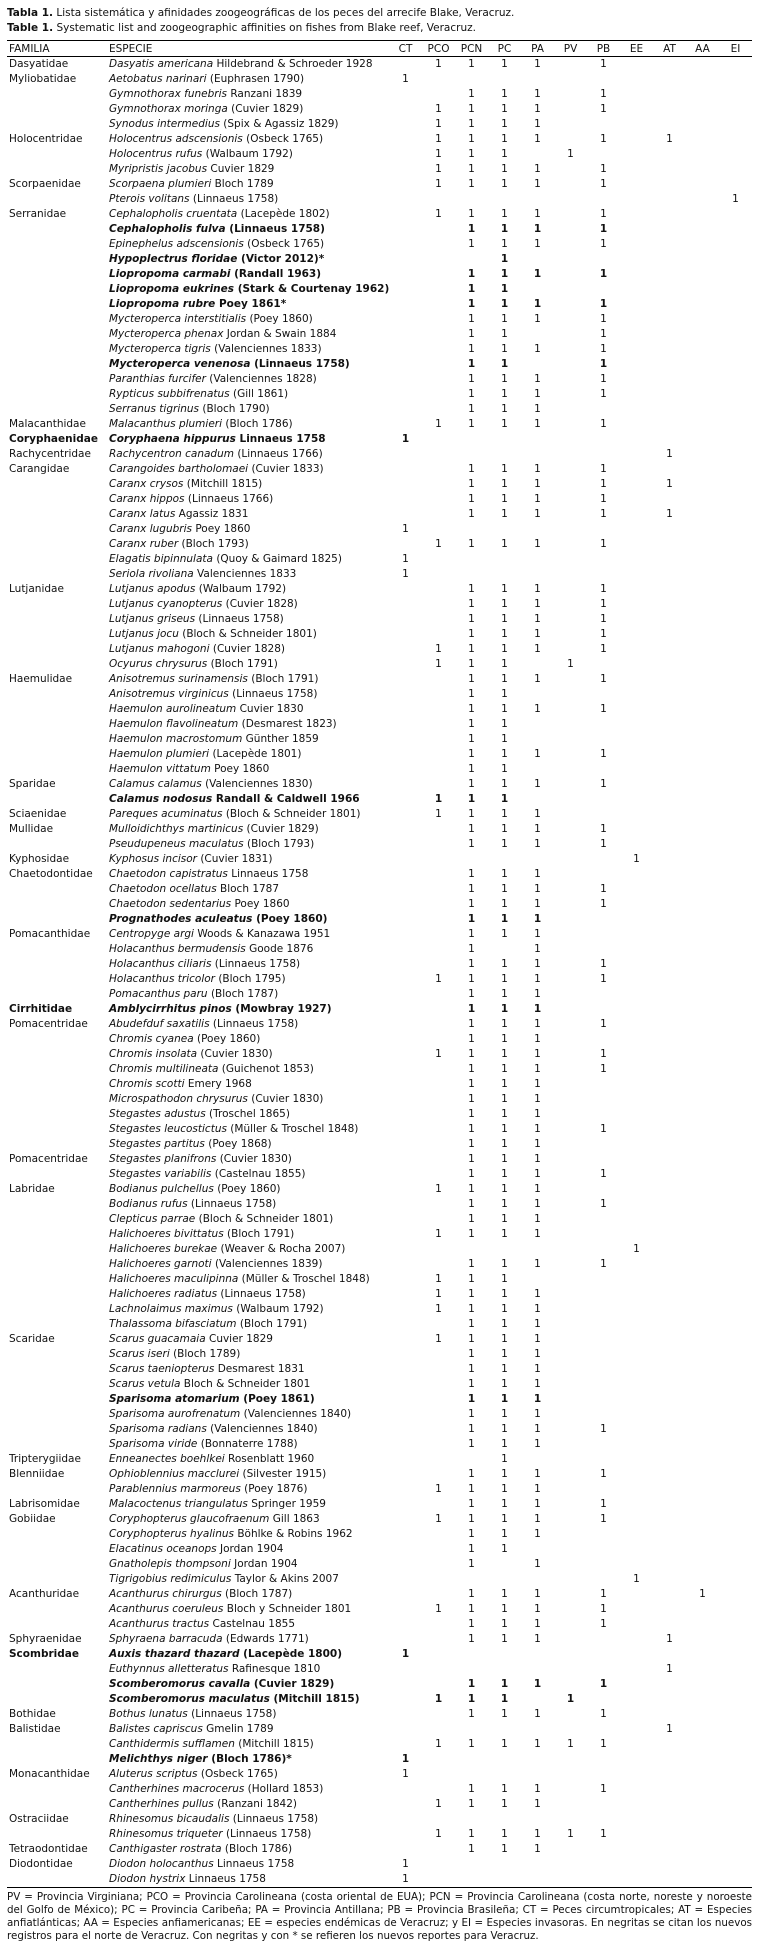  What do you see at coordinates (248, 484) in the screenshot?
I see `species-cell: Caranx crysos (Mitchill 1815)` at bounding box center [248, 484].